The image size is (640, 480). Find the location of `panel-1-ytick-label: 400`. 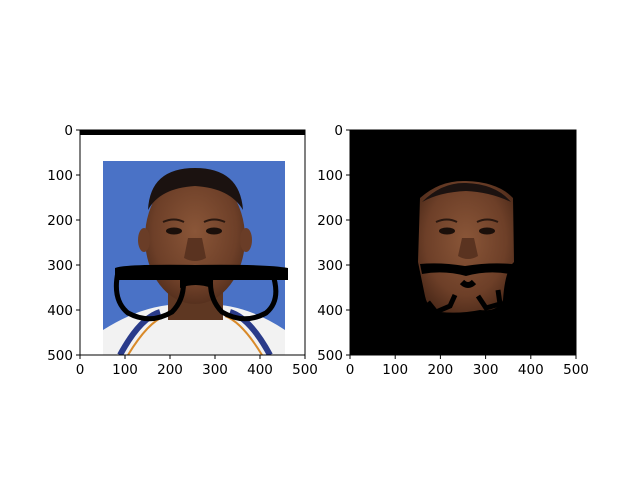

panel-1-ytick-label: 400 is located at coordinates (60, 311).